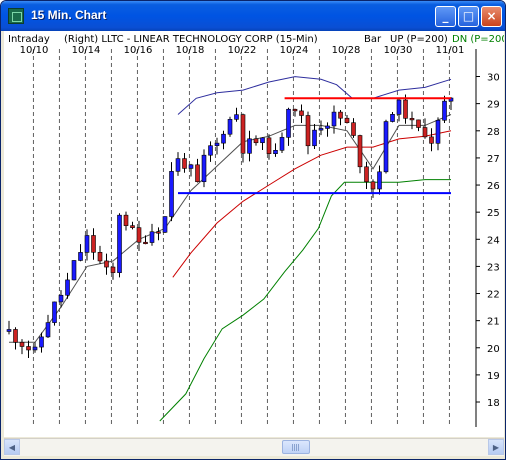 This screenshot has height=460, width=506. Describe the element at coordinates (254, 447) in the screenshot. I see `horizontal-scrollbar: ◀ ▶` at that location.